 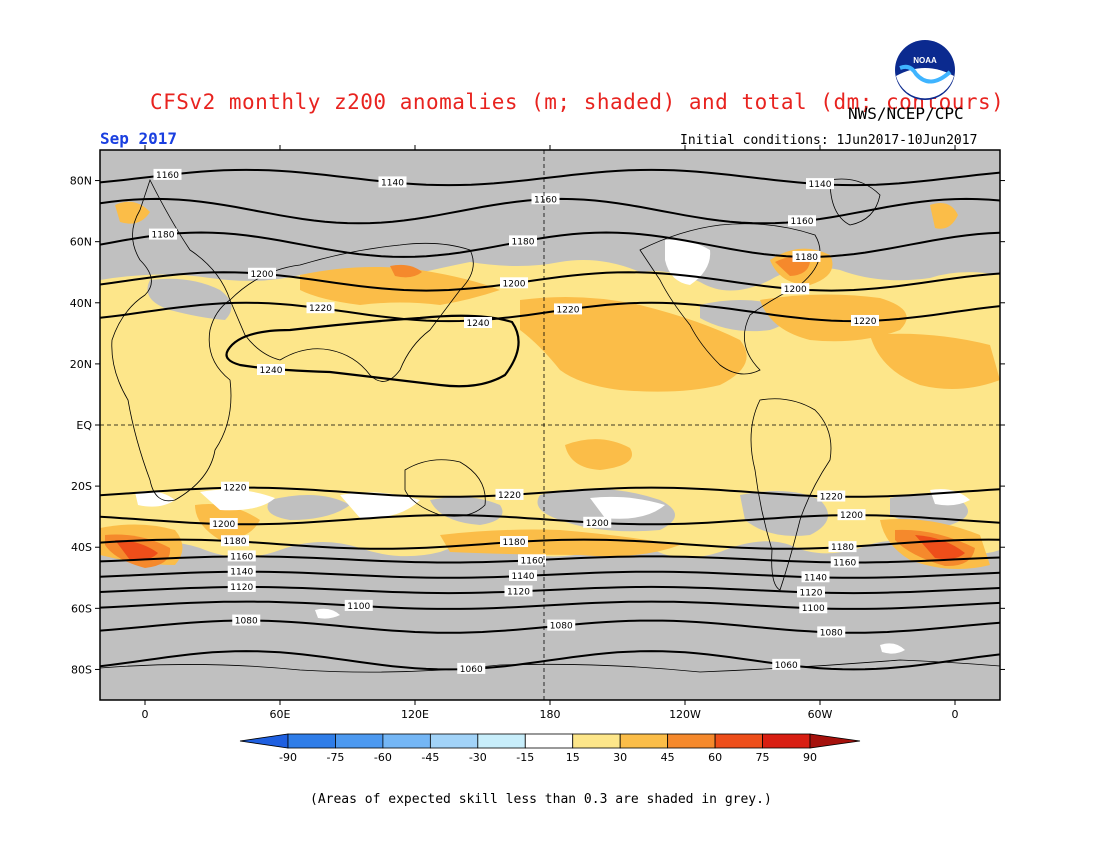 What do you see at coordinates (81, 608) in the screenshot?
I see `lat-tick-label: 60S` at bounding box center [81, 608].